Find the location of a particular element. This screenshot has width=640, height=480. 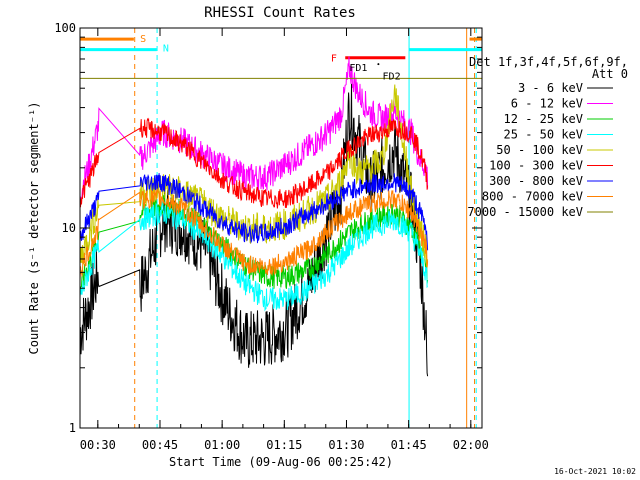

legend-label-5: 100 - 300 keV is located at coordinates (536, 166).